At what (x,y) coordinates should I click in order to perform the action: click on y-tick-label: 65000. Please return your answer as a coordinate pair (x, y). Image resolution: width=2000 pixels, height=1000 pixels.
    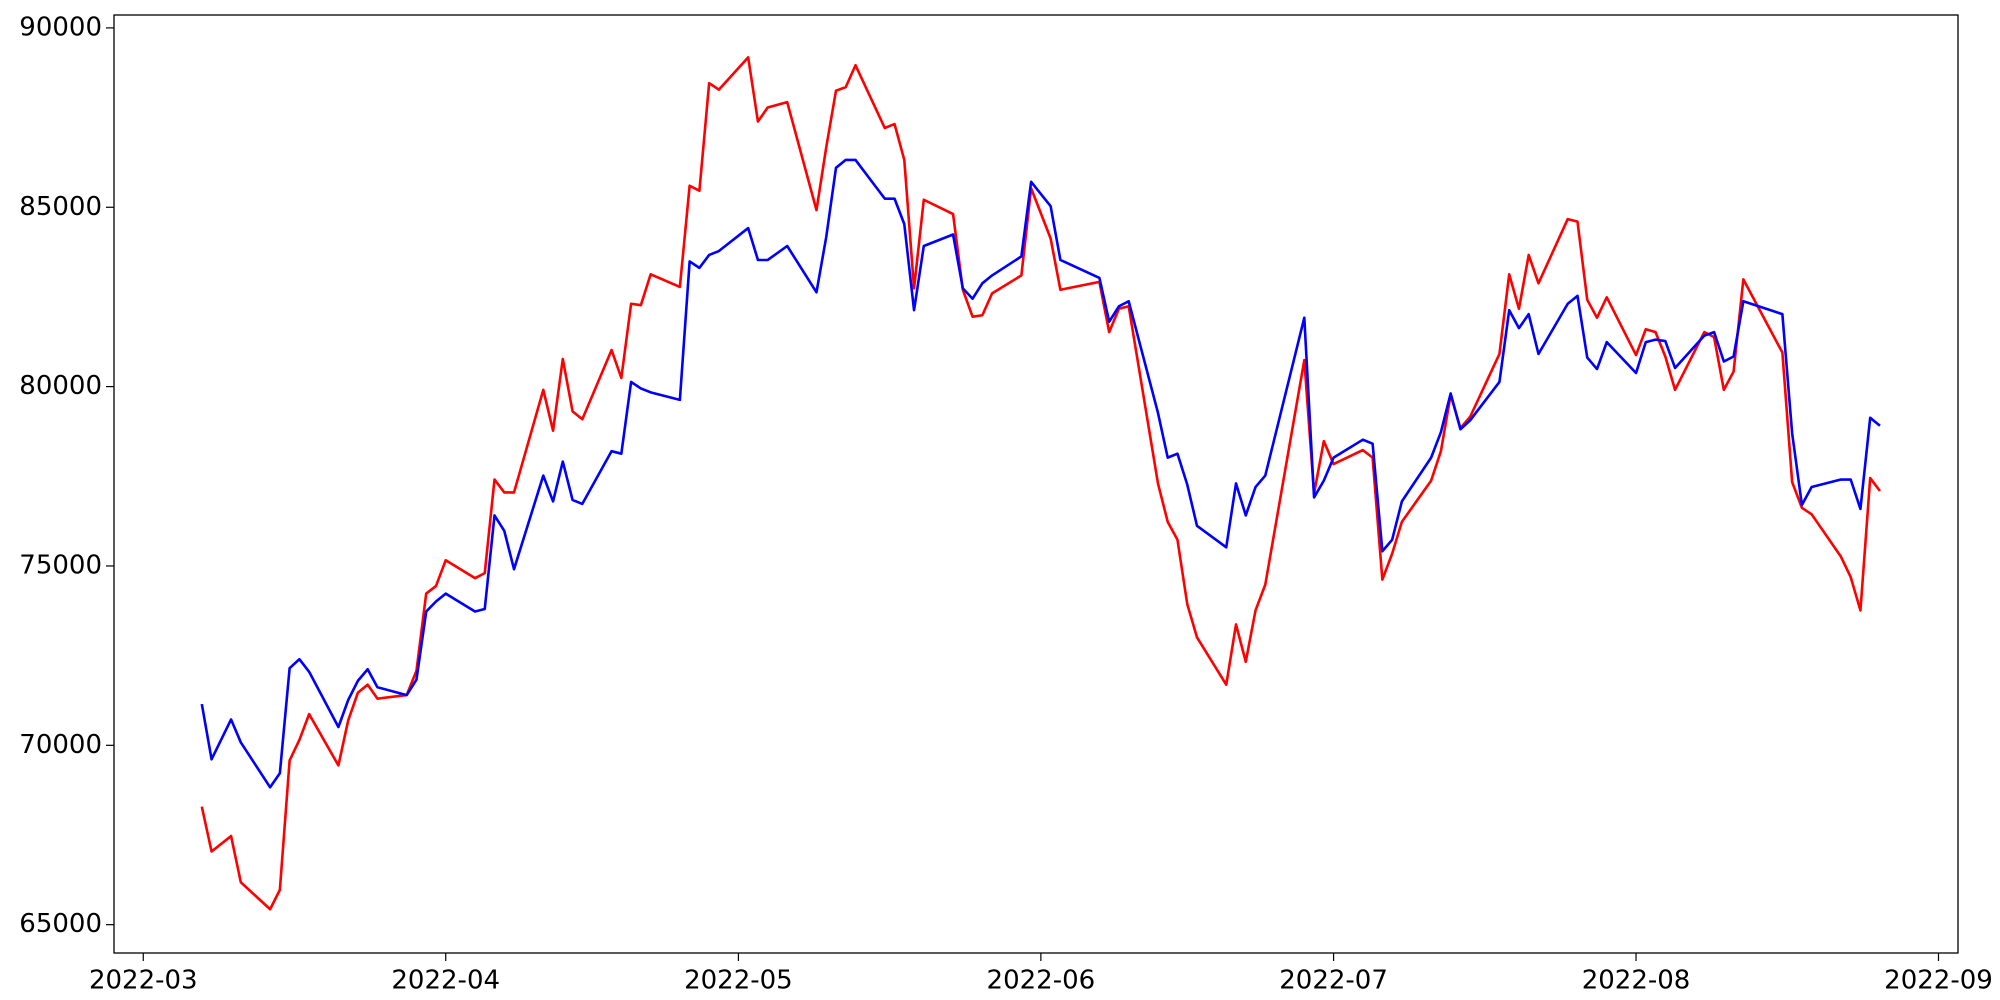
    Looking at the image, I should click on (60, 924).